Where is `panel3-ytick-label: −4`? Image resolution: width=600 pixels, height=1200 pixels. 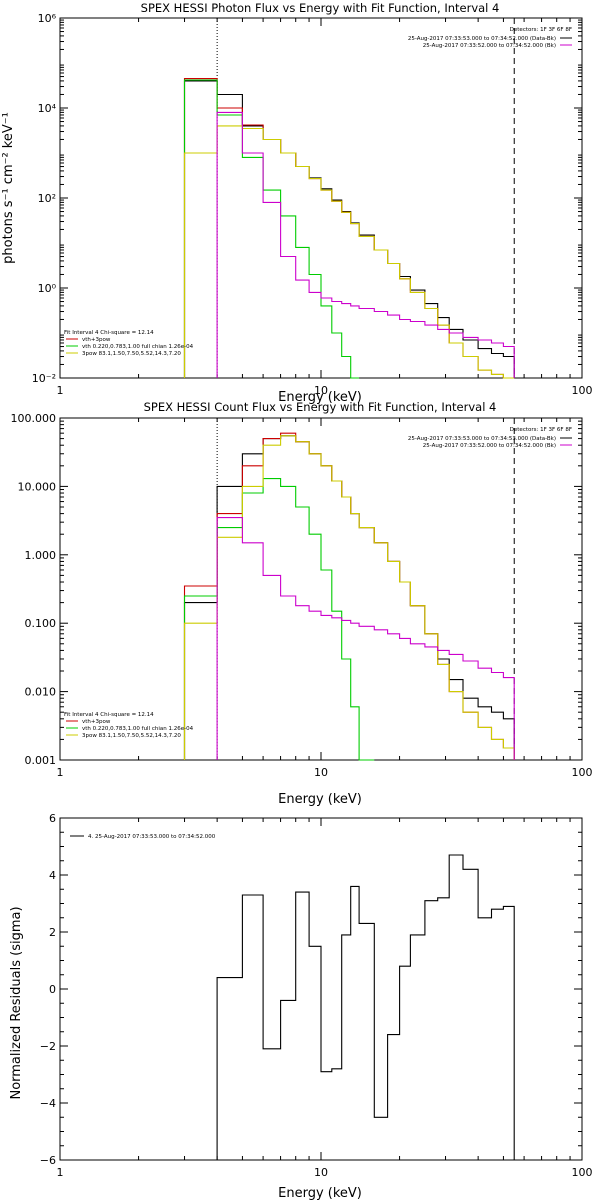
panel3-ytick-label: −4 is located at coordinates (48, 1103).